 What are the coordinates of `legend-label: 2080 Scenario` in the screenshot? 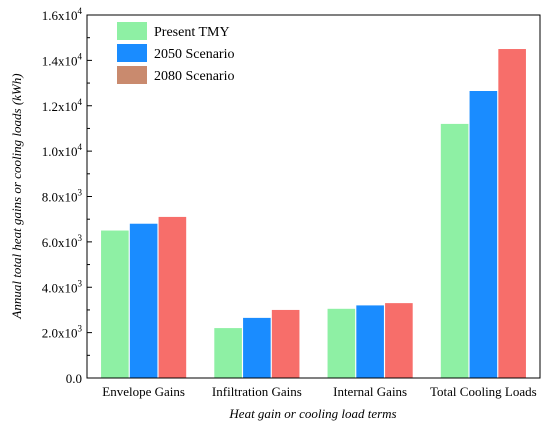 It's located at (194, 76).